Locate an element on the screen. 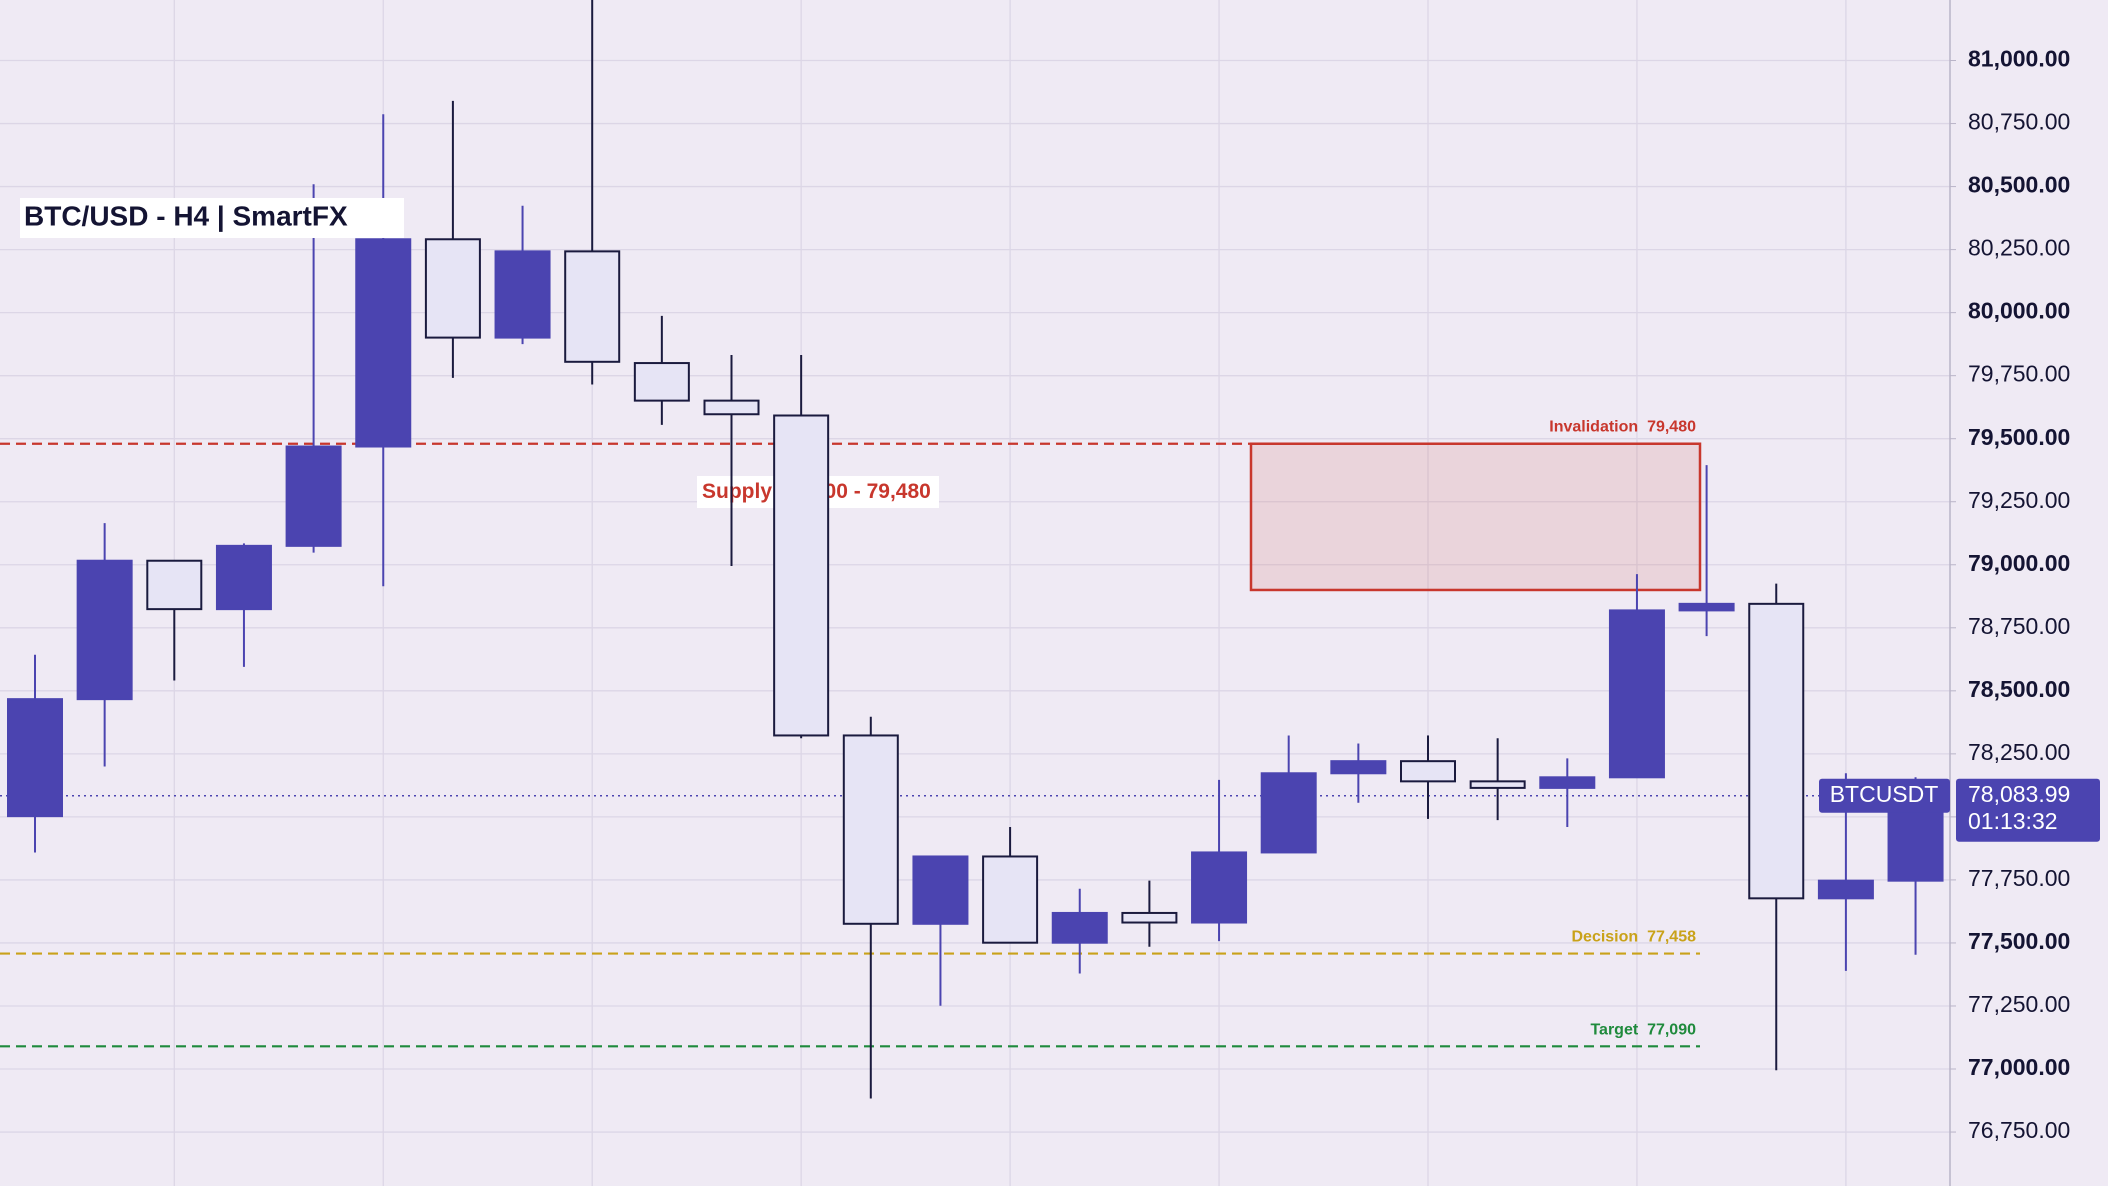 The image size is (2108, 1186). level-value: 79,480 is located at coordinates (1671, 427).